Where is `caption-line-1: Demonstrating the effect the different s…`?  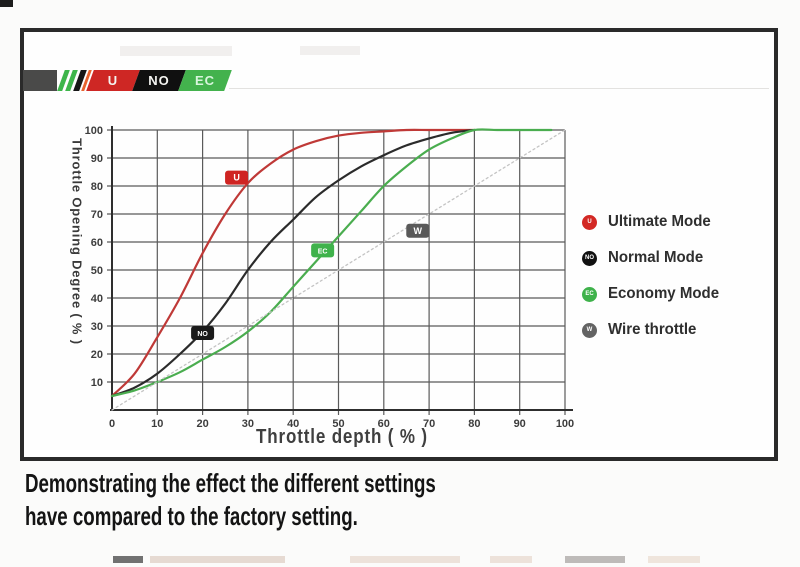 caption-line-1: Demonstrating the effect the different s… is located at coordinates (230, 483).